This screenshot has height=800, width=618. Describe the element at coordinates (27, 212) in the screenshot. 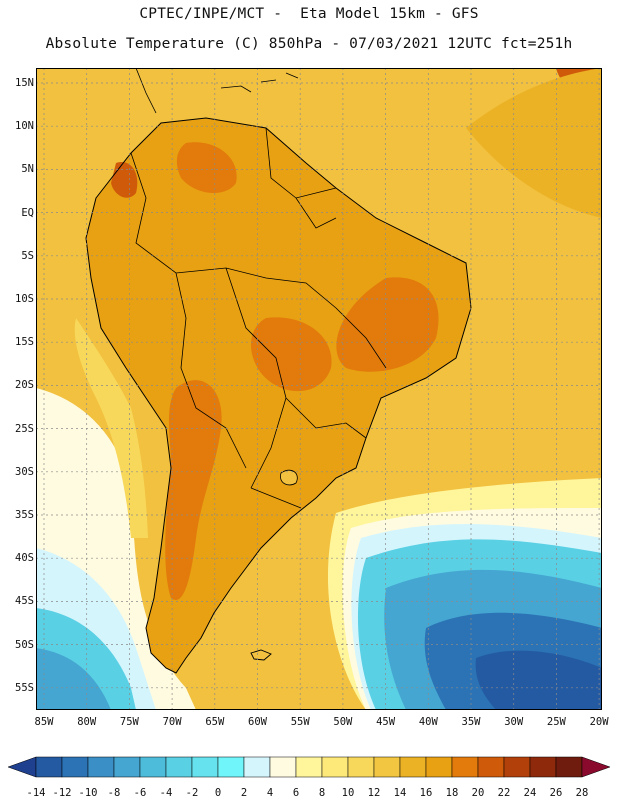

I see `lat-label-eq: EQ` at that location.